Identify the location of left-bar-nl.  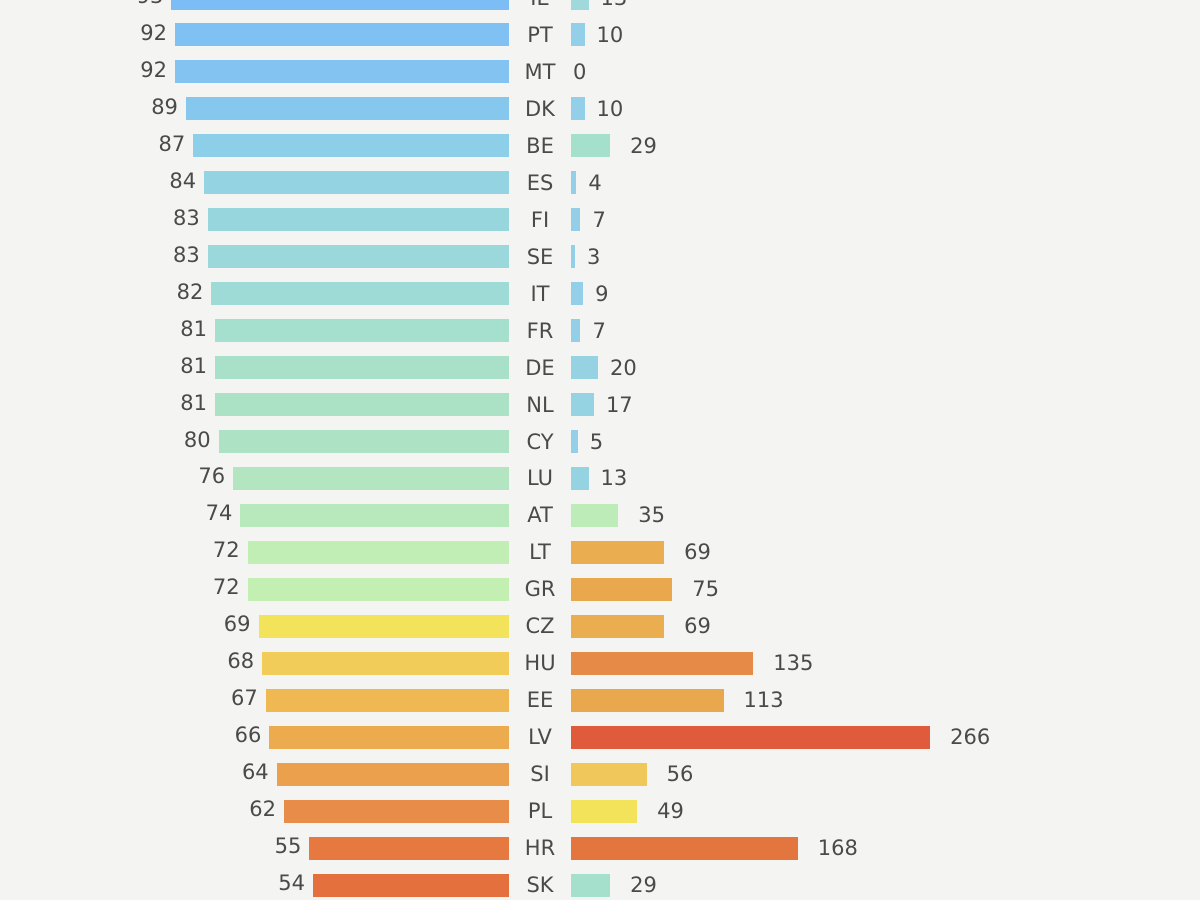
(361, 405).